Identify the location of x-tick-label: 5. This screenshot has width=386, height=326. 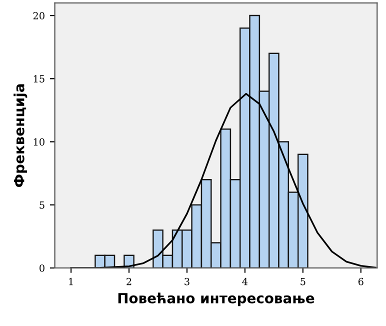
(303, 282).